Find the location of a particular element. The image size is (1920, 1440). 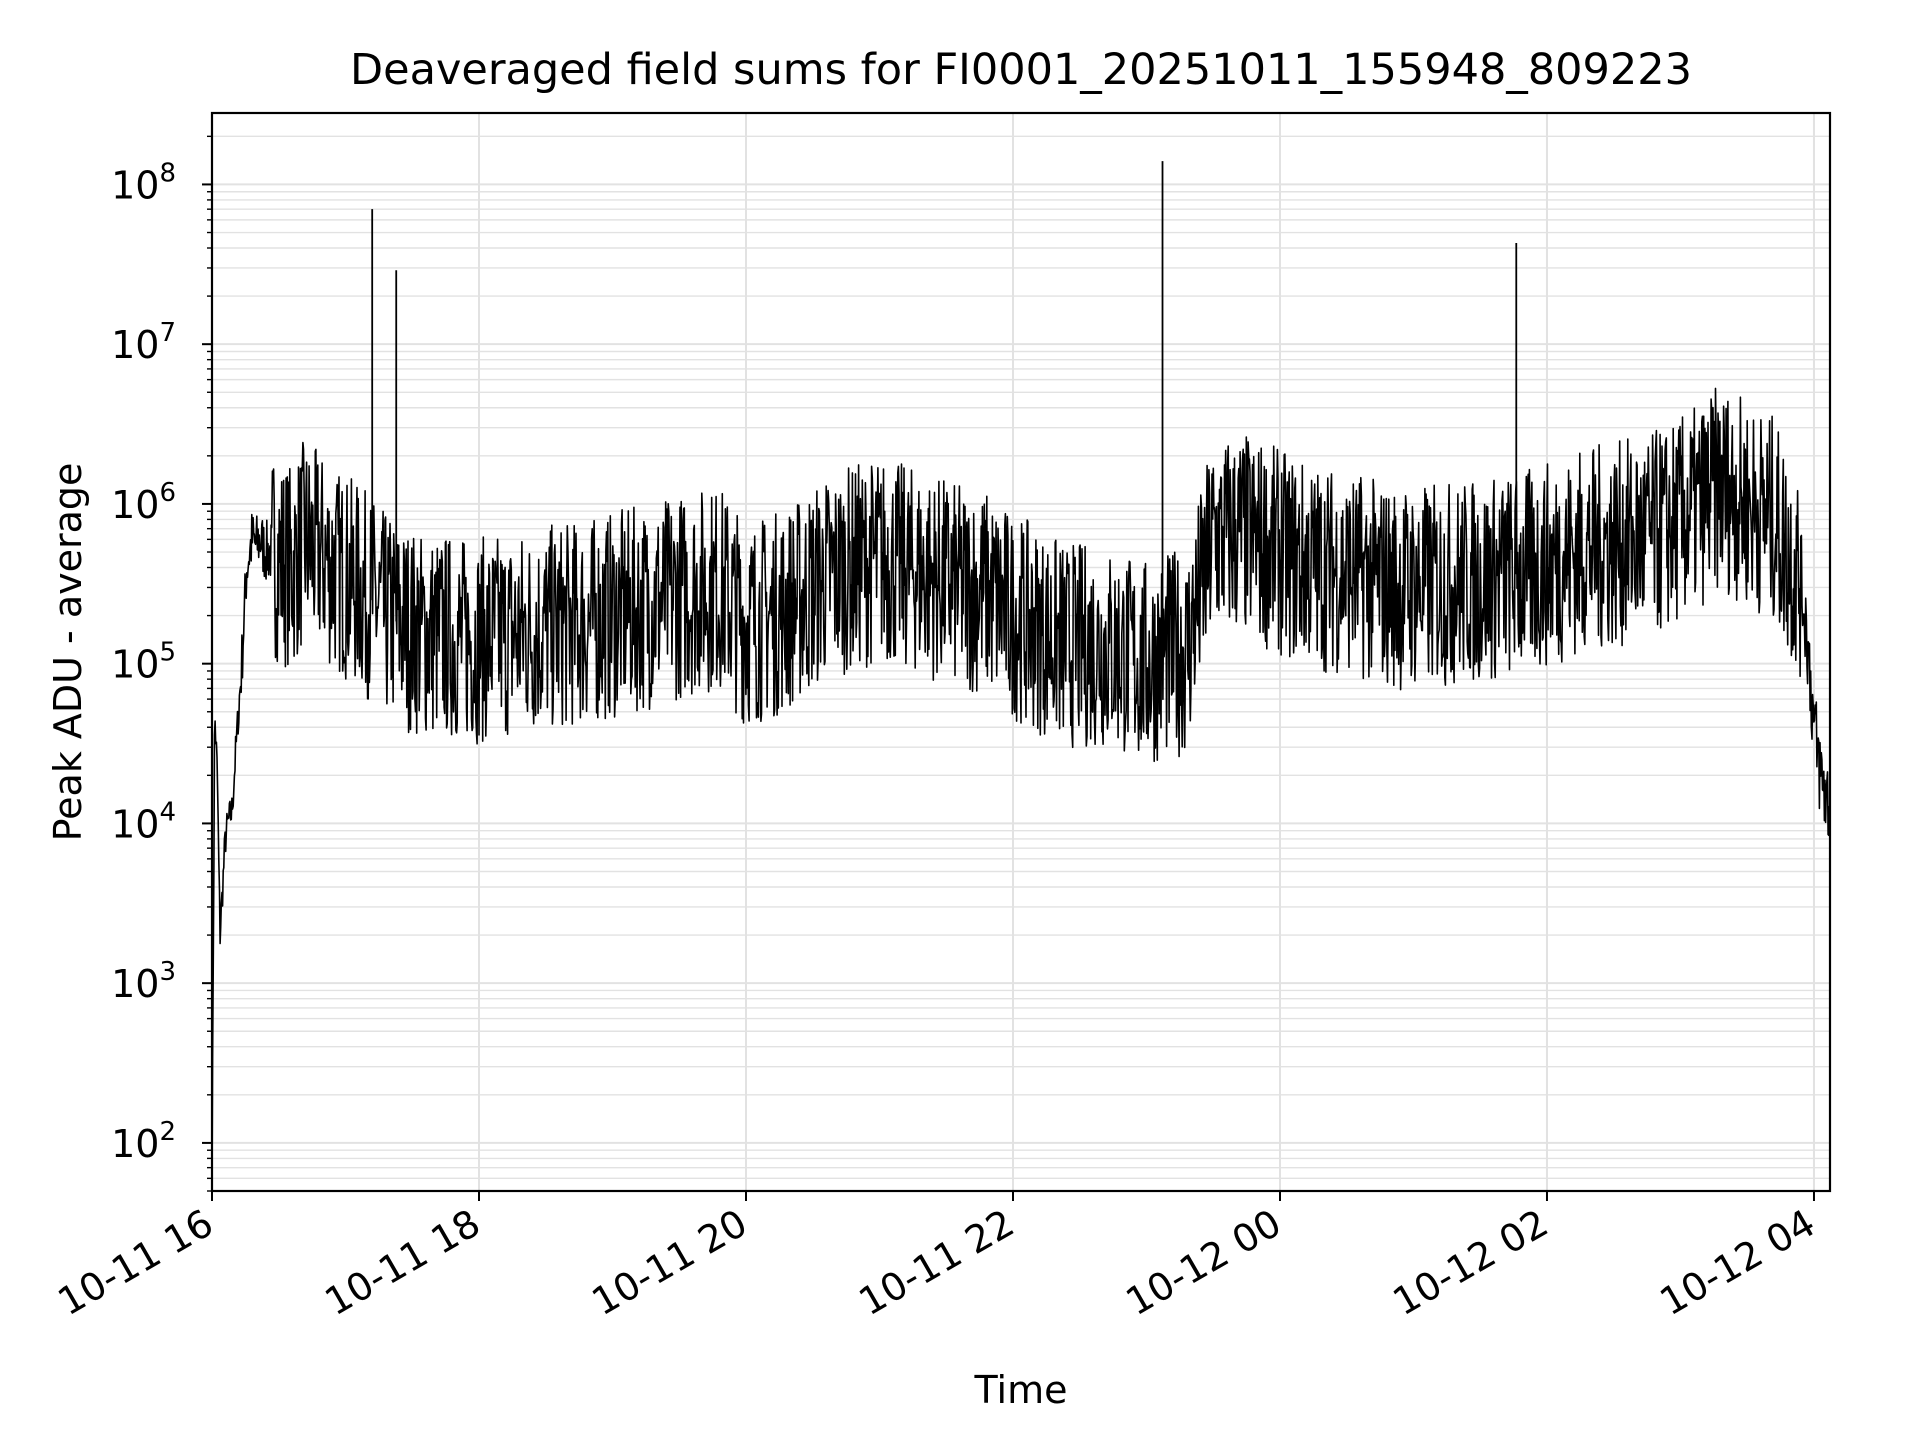

y-tick-label: 10⁸ is located at coordinates (143, 182).